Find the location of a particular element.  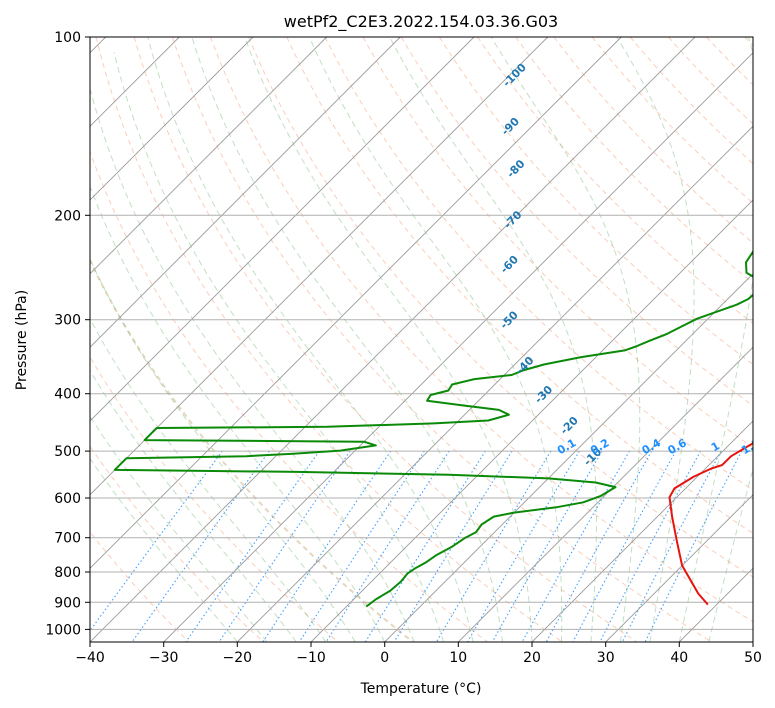

x-tick-label: 30 is located at coordinates (606, 658).